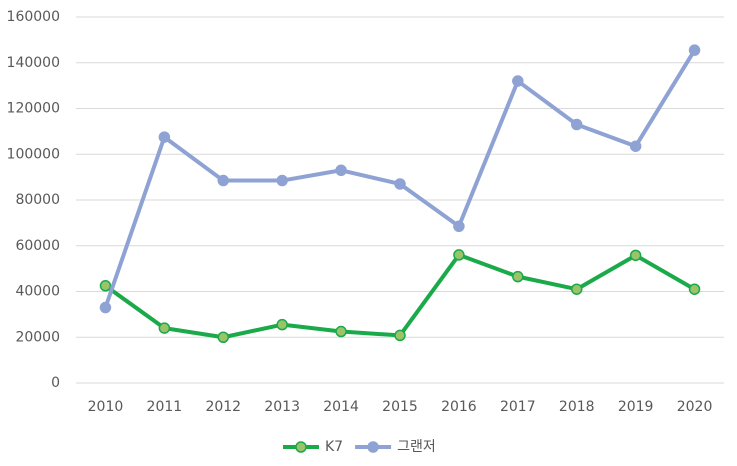 Image resolution: width=737 pixels, height=466 pixels. What do you see at coordinates (106, 407) in the screenshot?
I see `x-tick-label: 2010` at bounding box center [106, 407].